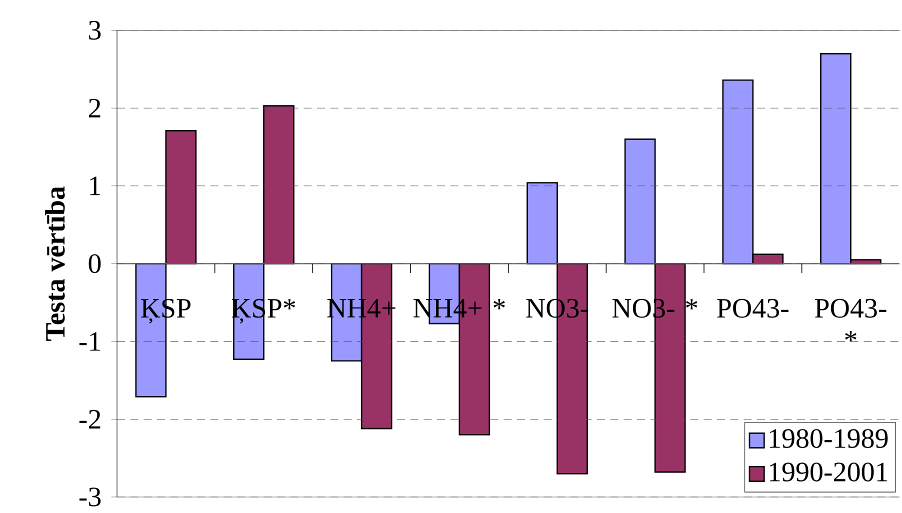 The image size is (902, 513). What do you see at coordinates (89, 419) in the screenshot?
I see `y-tick-label: -2` at bounding box center [89, 419].